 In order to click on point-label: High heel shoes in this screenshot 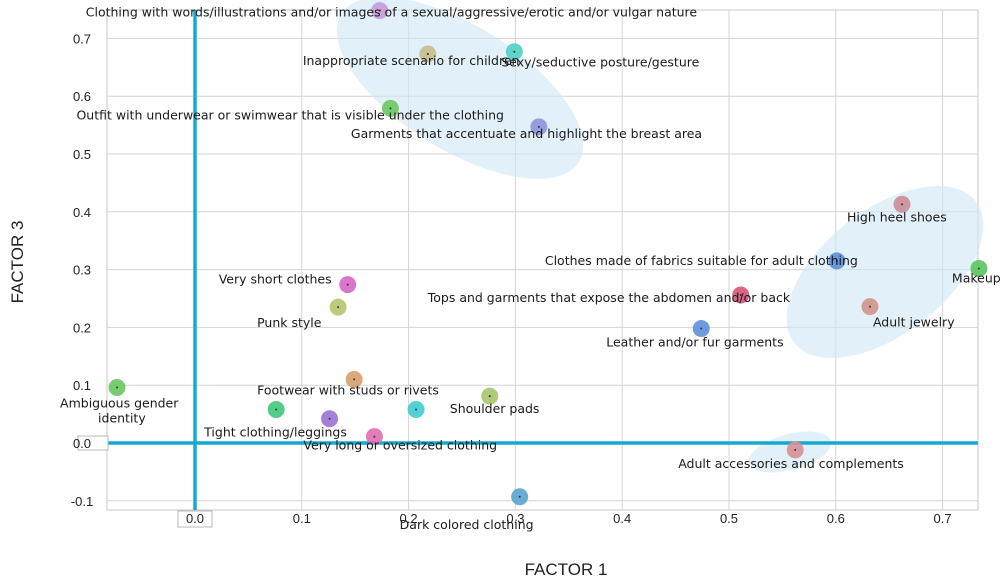, I will do `click(897, 216)`.